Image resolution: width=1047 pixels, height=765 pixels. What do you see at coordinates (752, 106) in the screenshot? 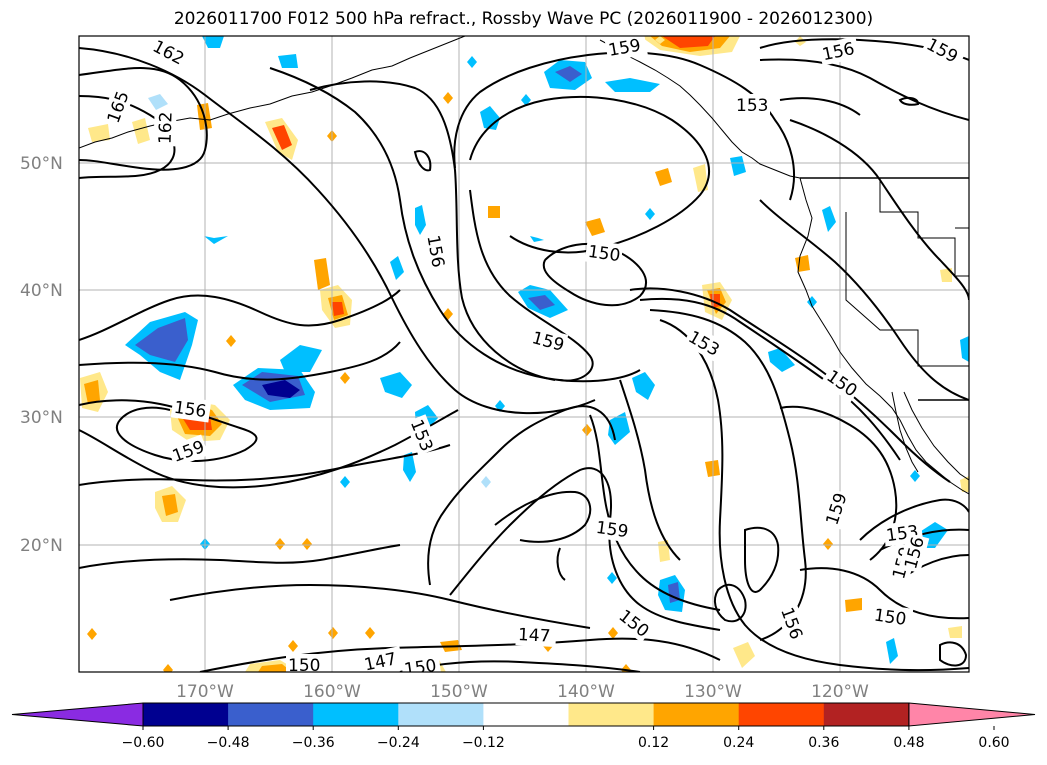
I see `contour-label: 153` at bounding box center [752, 106].